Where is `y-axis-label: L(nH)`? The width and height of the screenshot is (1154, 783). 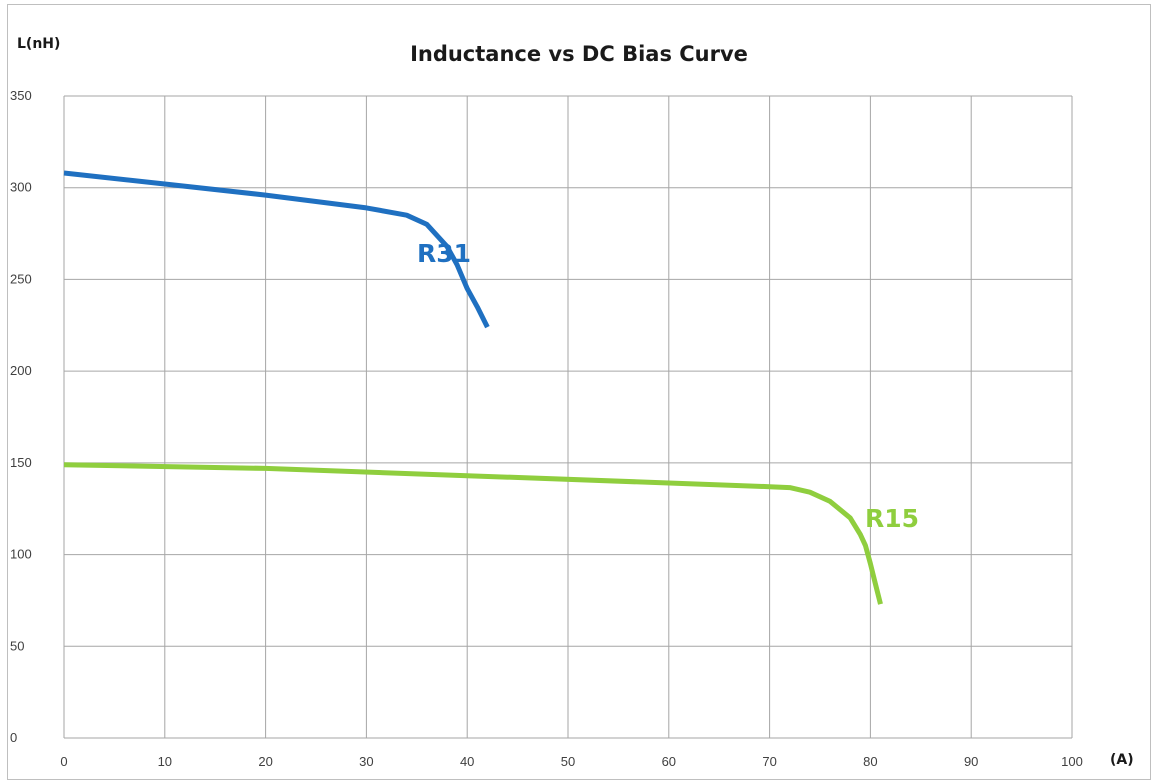 y-axis-label: L(nH) is located at coordinates (38, 44).